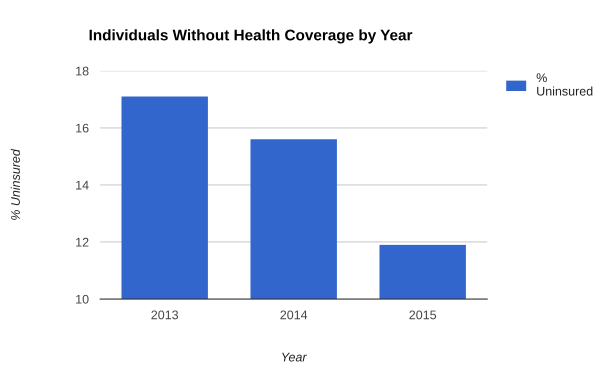 The height and width of the screenshot is (371, 600). I want to click on y-tick-label: 12, so click(82, 242).